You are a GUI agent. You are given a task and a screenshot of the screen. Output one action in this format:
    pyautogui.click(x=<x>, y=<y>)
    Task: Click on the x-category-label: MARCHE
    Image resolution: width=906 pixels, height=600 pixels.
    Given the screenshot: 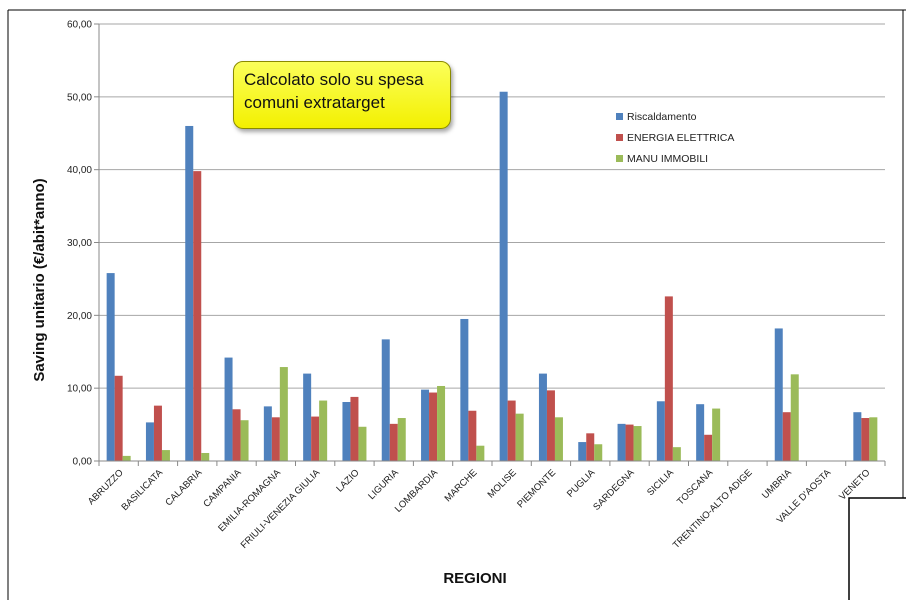 What is the action you would take?
    pyautogui.click(x=461, y=485)
    